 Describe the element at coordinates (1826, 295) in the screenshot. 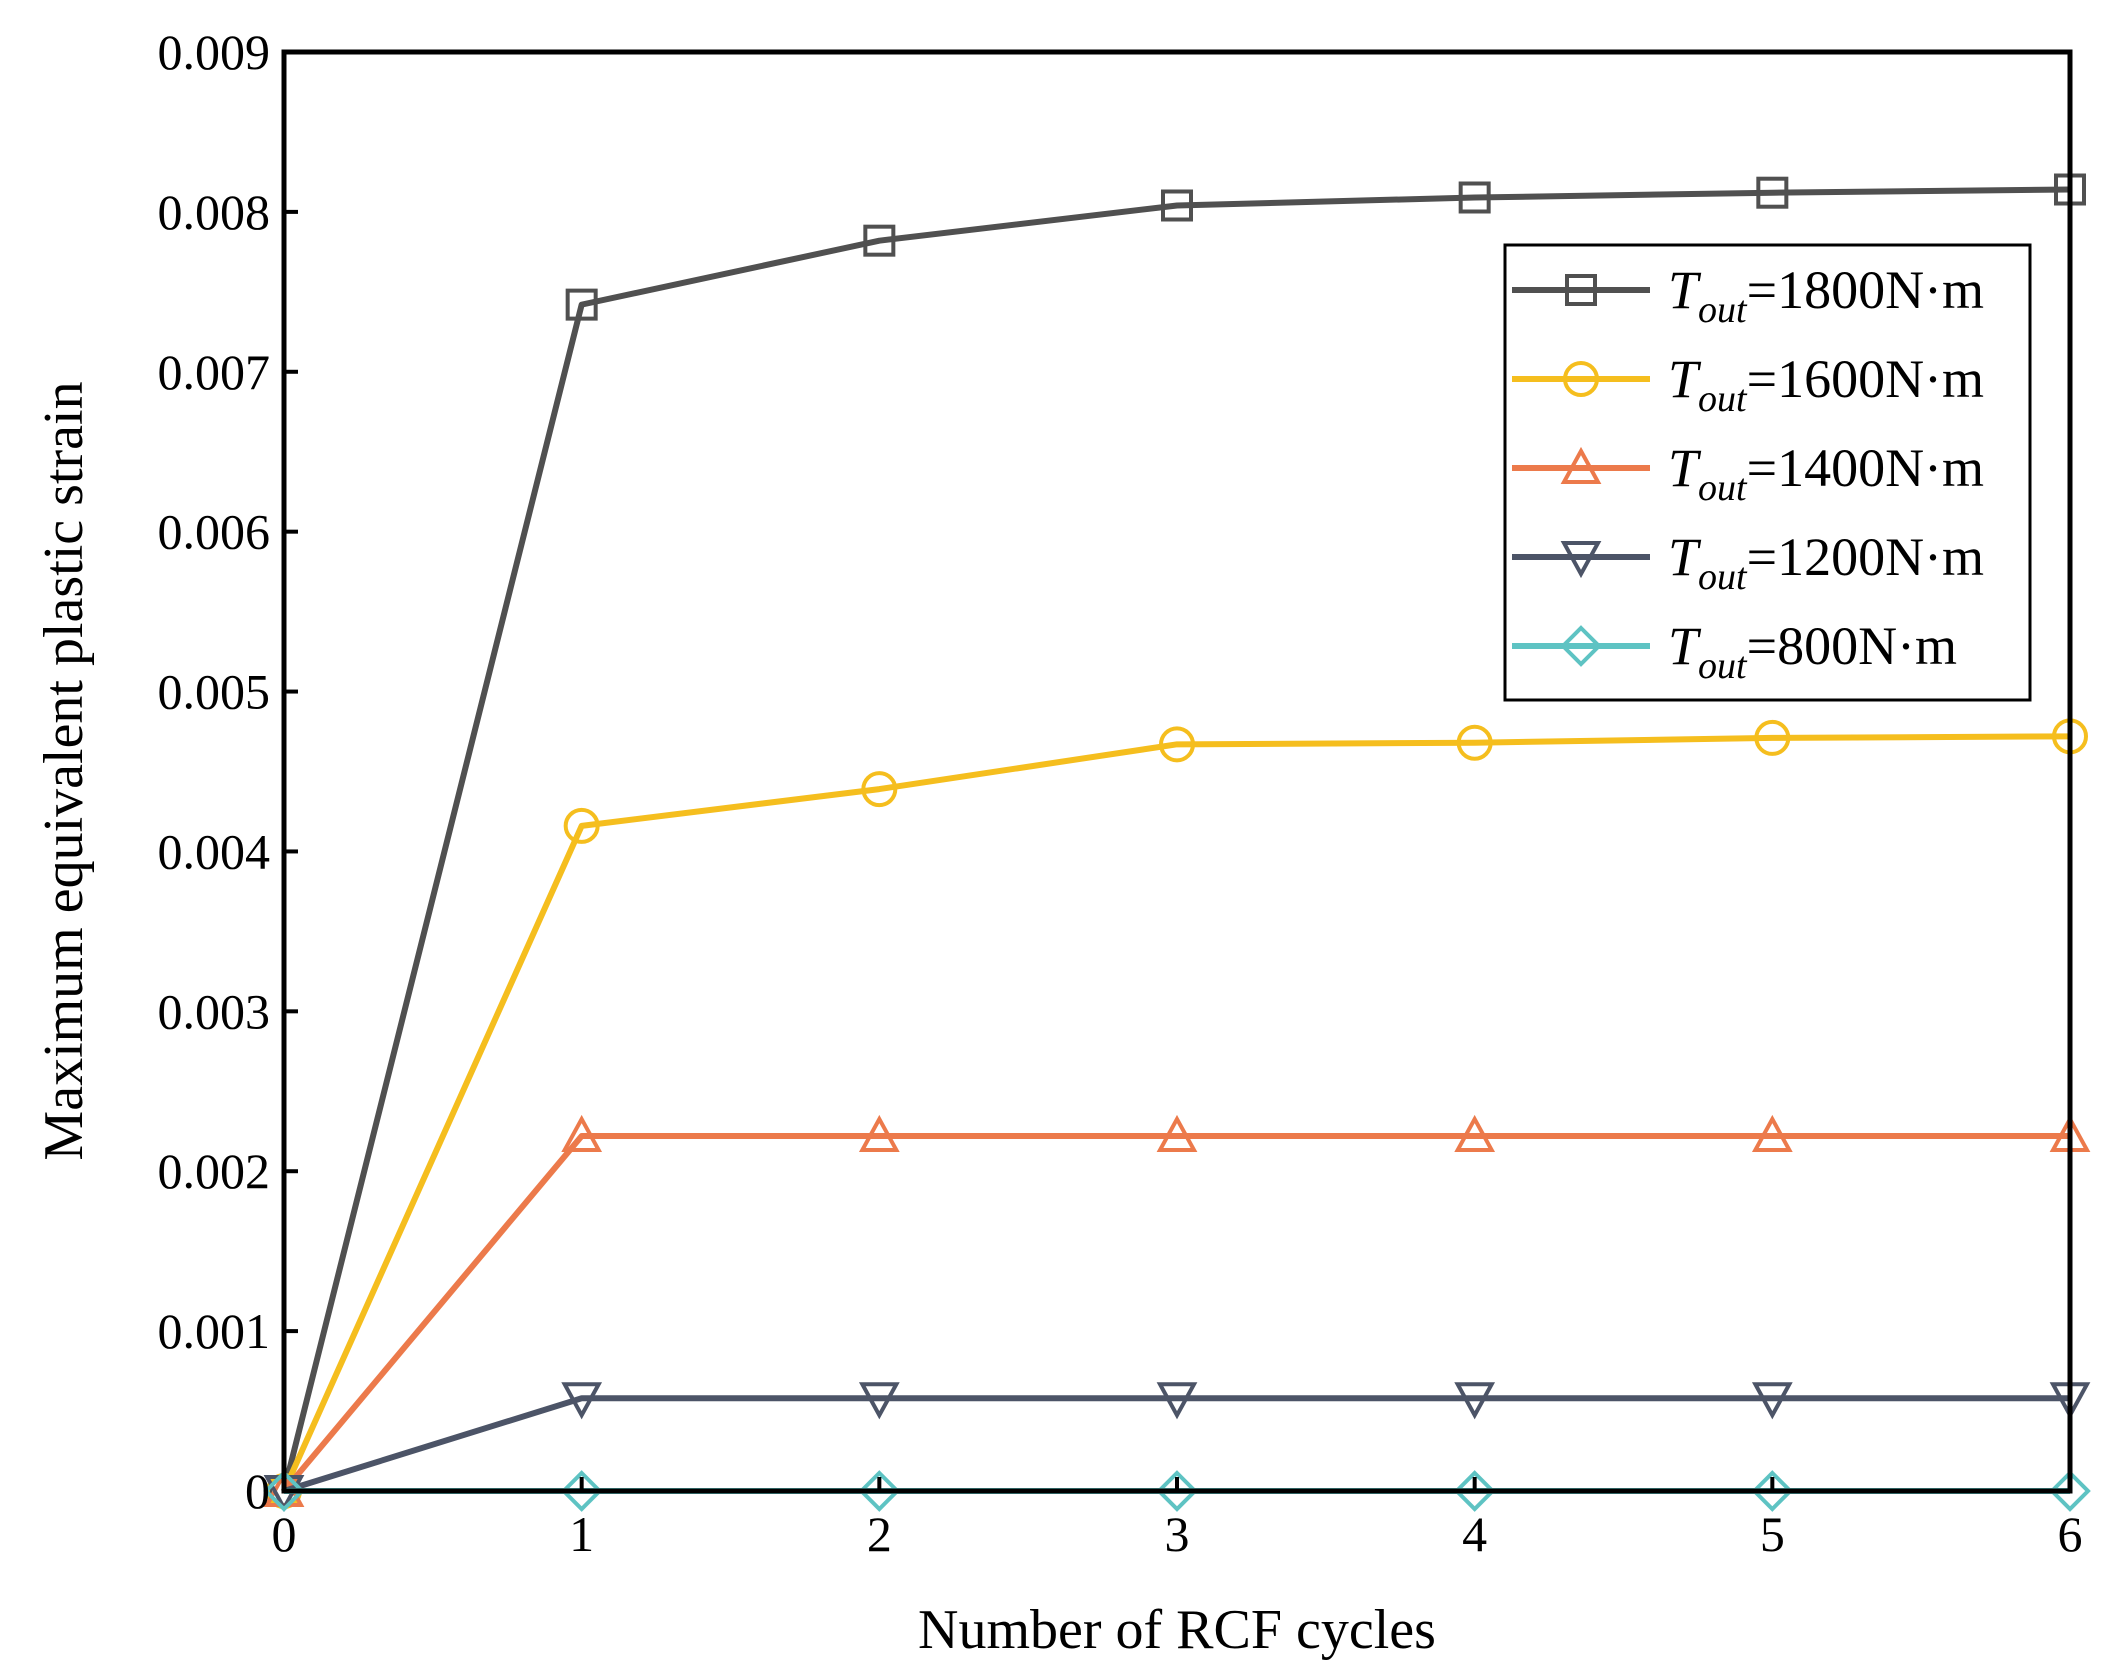

I see `legend-label: Tout=1800N·m` at that location.